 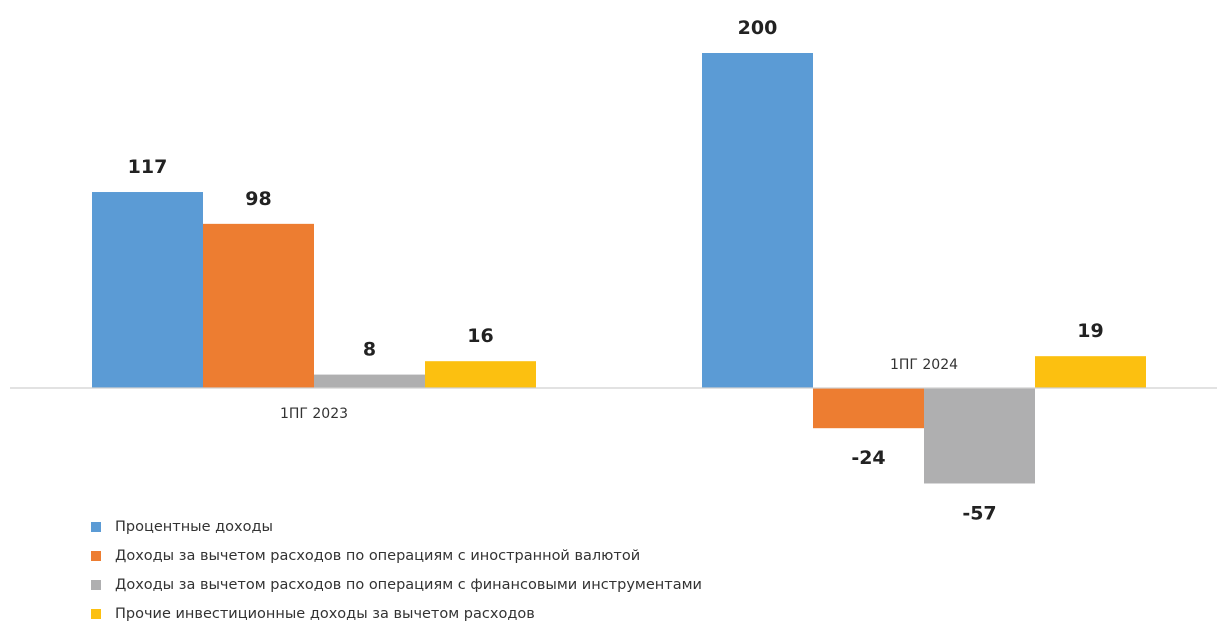 What do you see at coordinates (96, 584) in the screenshot?
I see `legend-swatch-fin-instruments` at bounding box center [96, 584].